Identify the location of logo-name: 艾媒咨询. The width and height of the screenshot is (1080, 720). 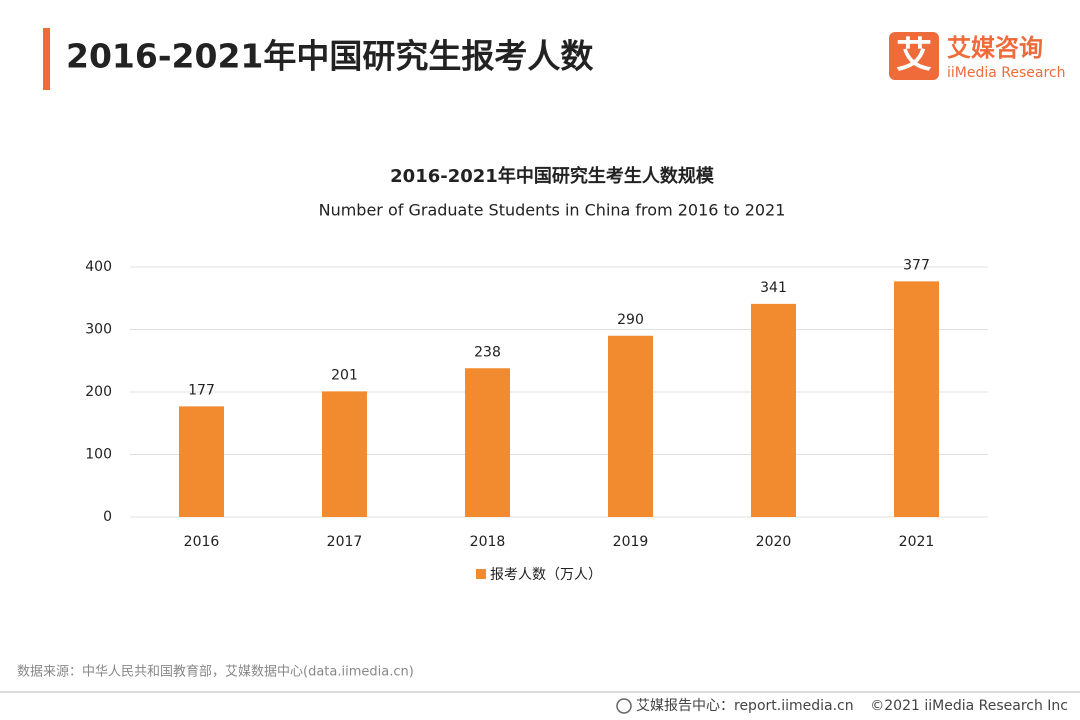
(995, 48).